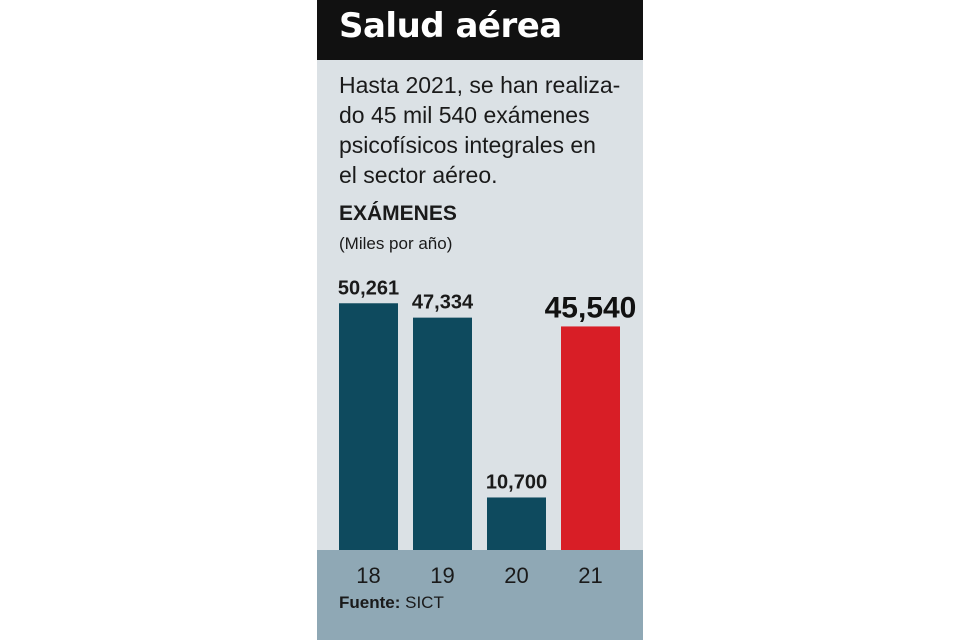 Image resolution: width=960 pixels, height=640 pixels. What do you see at coordinates (370, 602) in the screenshot?
I see `source-label: Fuente:` at bounding box center [370, 602].